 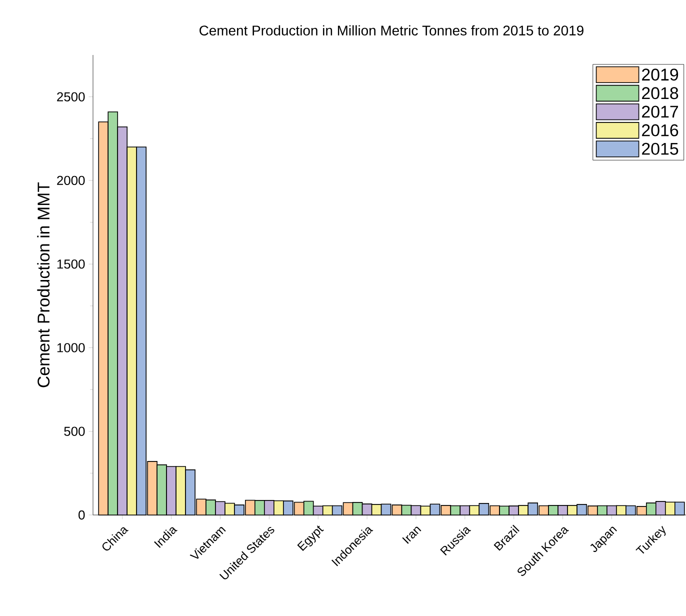 What do you see at coordinates (392, 30) in the screenshot?
I see `chart-title: Cement Production in Million Metric Tonnes from 2015 to 2019` at bounding box center [392, 30].